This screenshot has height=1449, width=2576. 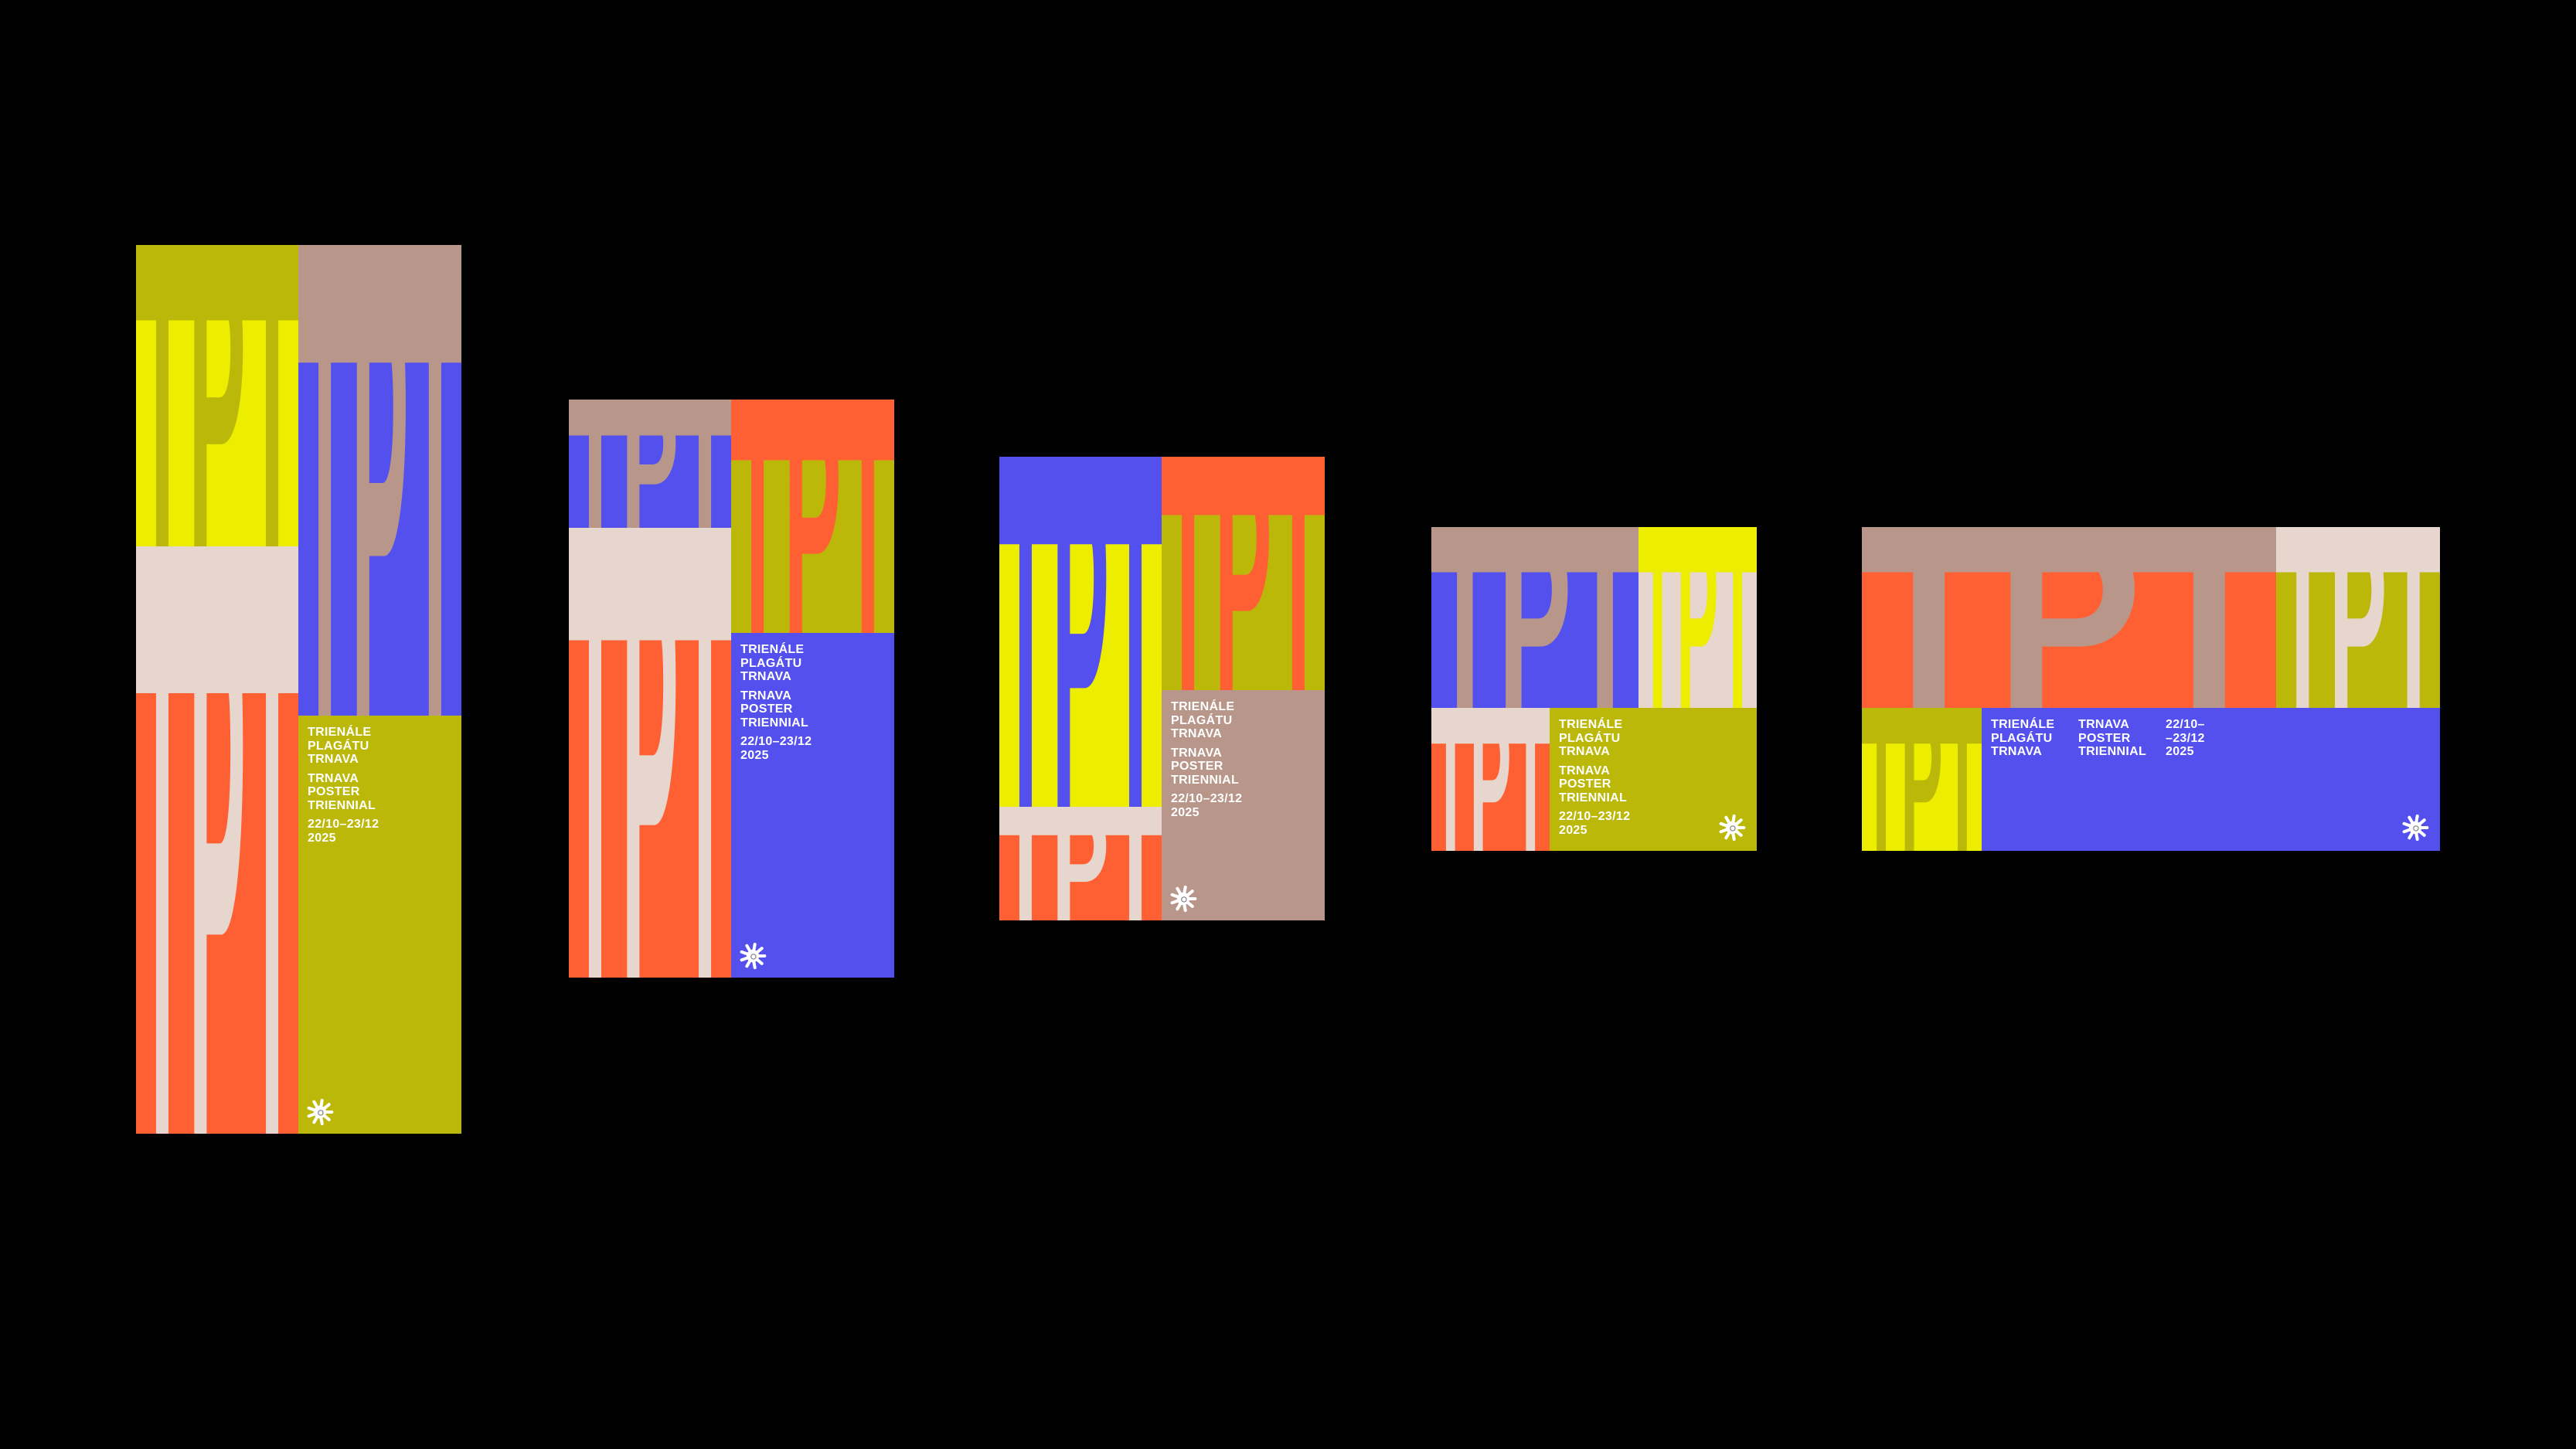 I want to click on event-dates: 22/10– –23/12 2025, so click(x=2209, y=738).